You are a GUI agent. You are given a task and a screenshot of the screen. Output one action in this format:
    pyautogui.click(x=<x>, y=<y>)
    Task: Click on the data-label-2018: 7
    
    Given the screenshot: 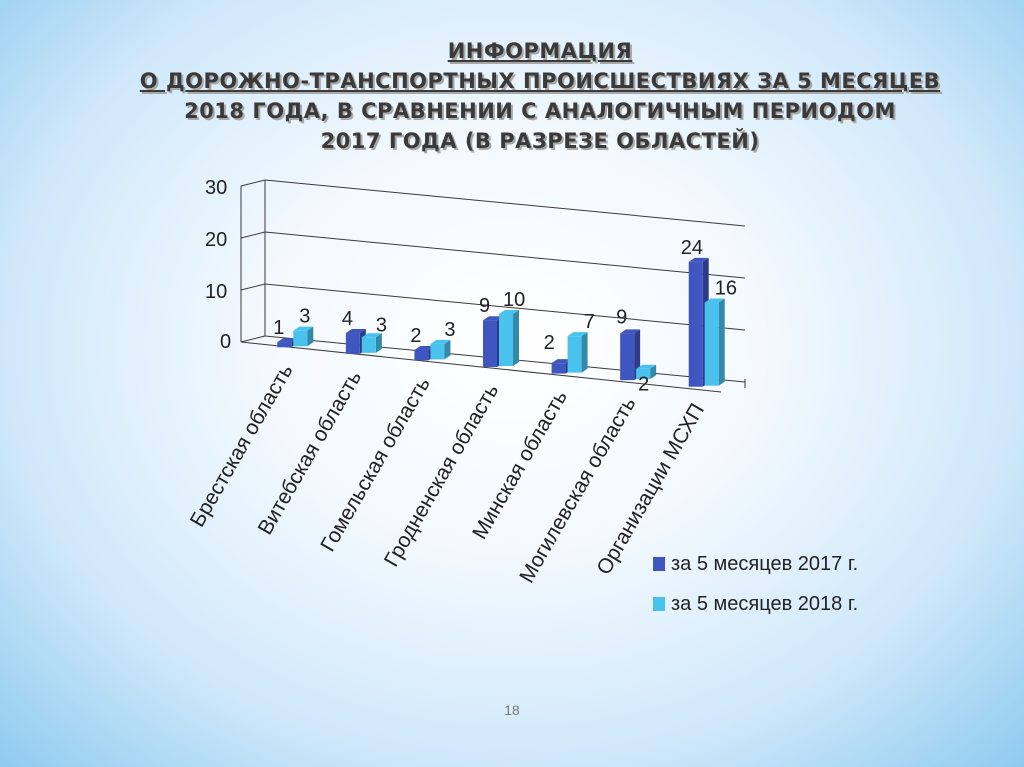 What is the action you would take?
    pyautogui.click(x=589, y=322)
    